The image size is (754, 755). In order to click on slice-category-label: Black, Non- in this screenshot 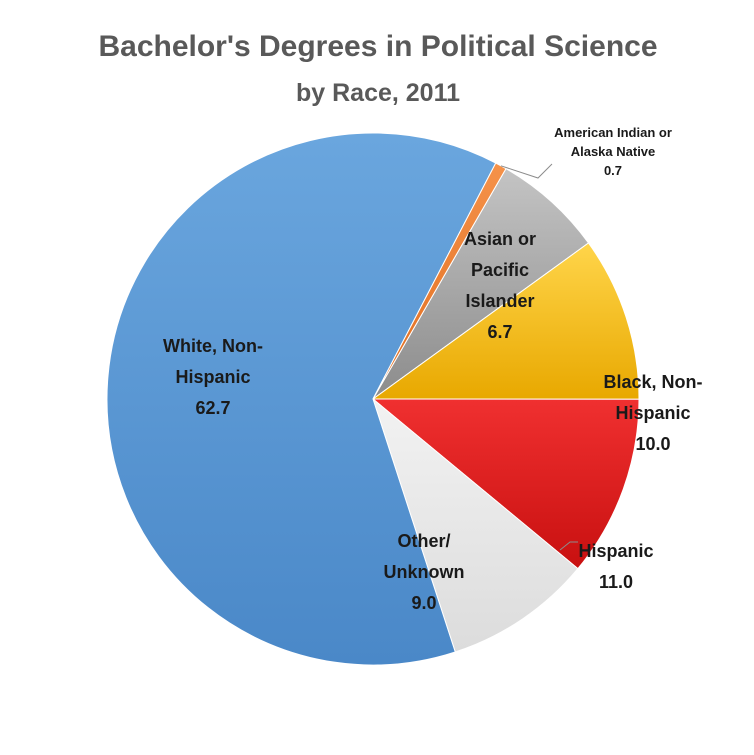, I will do `click(652, 382)`.